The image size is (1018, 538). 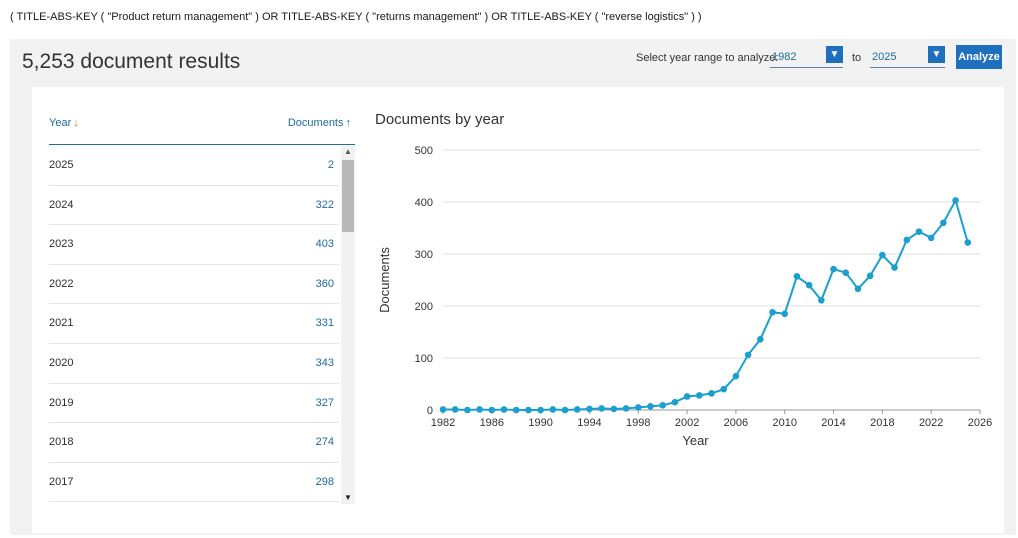 What do you see at coordinates (202, 131) in the screenshot?
I see `table-header: Year ↓ Documents ↑` at bounding box center [202, 131].